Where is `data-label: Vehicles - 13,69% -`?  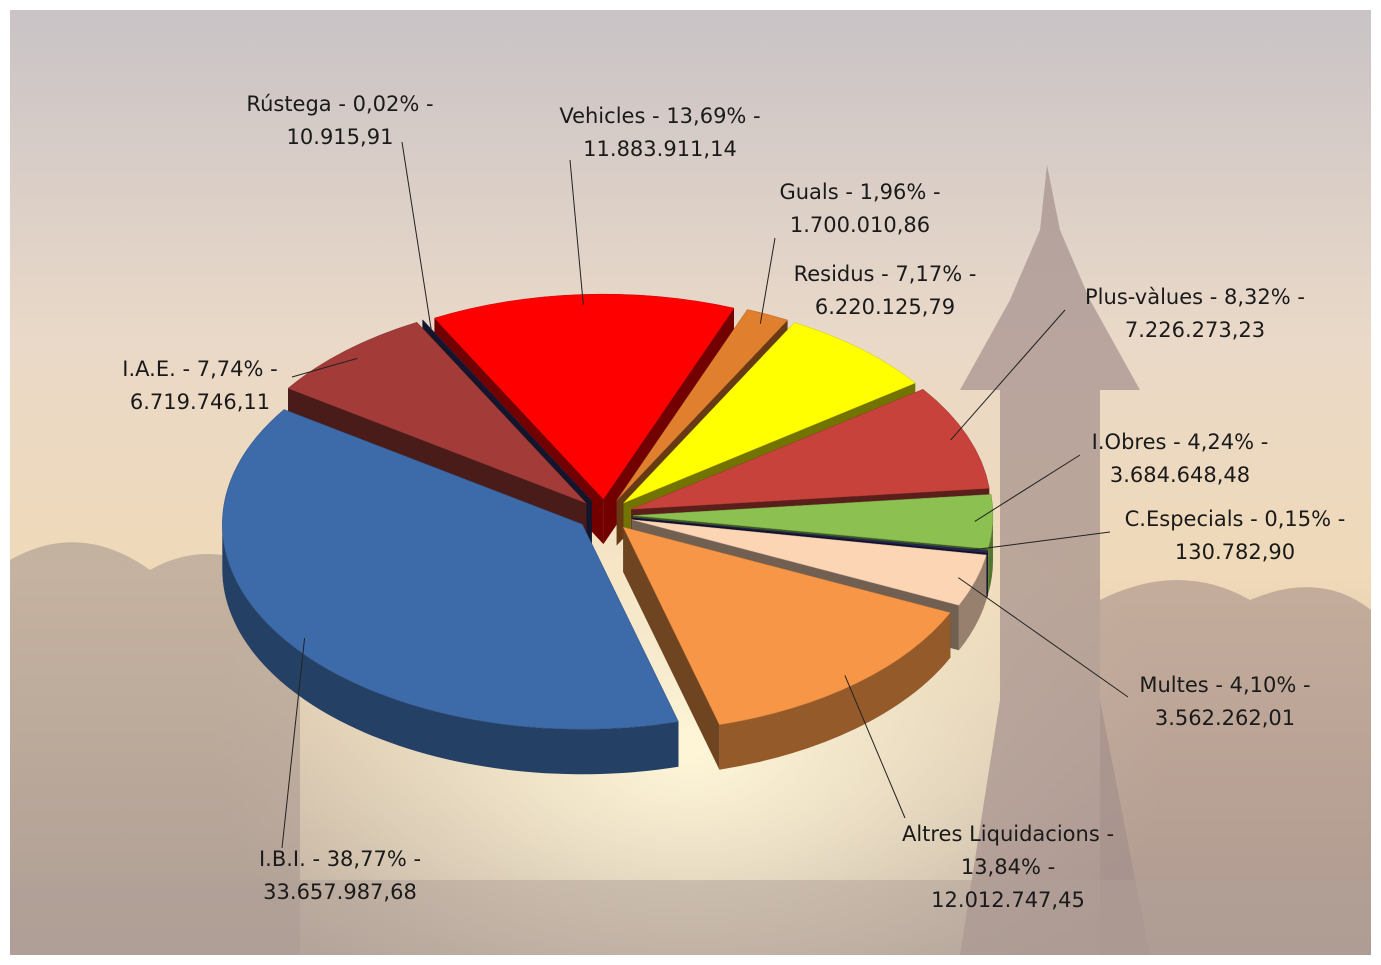
data-label: Vehicles - 13,69% - is located at coordinates (659, 116).